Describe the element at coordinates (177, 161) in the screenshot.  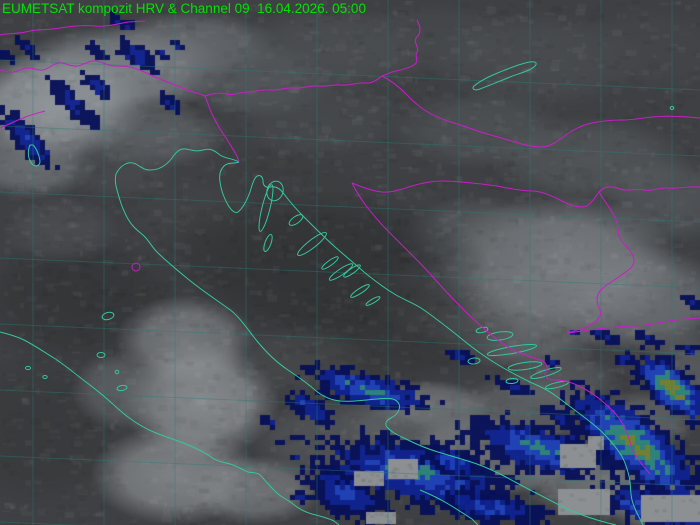
I see `coastline-north-adriatic` at that location.